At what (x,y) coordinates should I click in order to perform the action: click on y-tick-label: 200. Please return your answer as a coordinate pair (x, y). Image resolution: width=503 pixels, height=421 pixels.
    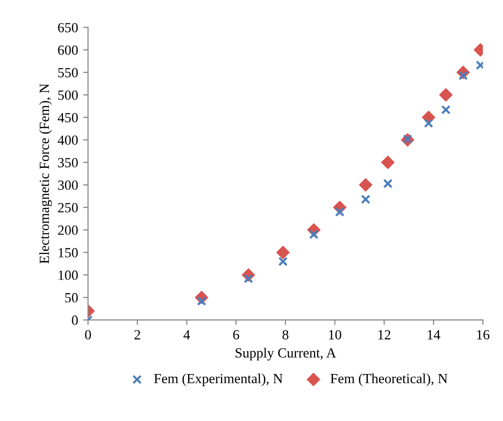
    Looking at the image, I should click on (68, 230).